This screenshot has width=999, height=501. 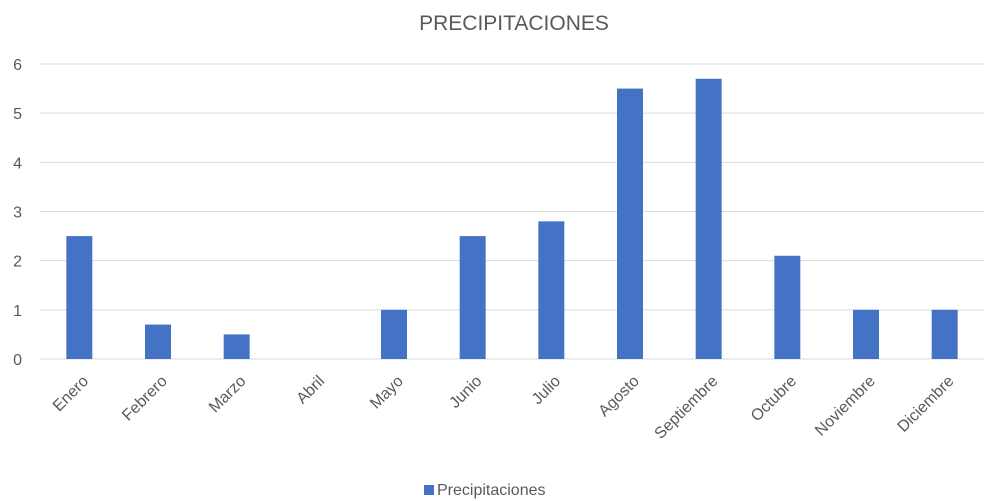 What do you see at coordinates (387, 393) in the screenshot?
I see `x-tick-label: Mayo` at bounding box center [387, 393].